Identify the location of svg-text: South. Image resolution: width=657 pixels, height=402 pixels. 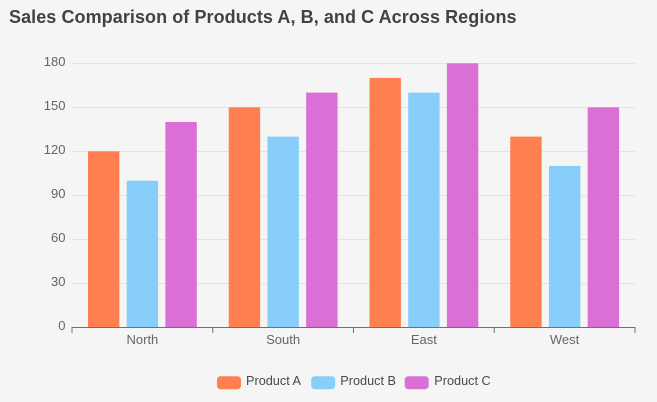
(283, 339).